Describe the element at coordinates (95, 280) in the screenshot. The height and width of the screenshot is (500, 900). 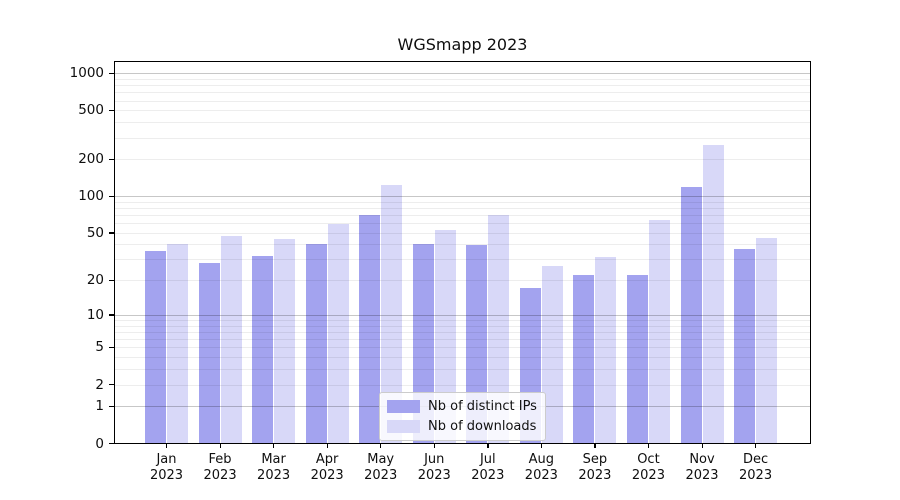
I see `y-tick-label: 20` at that location.